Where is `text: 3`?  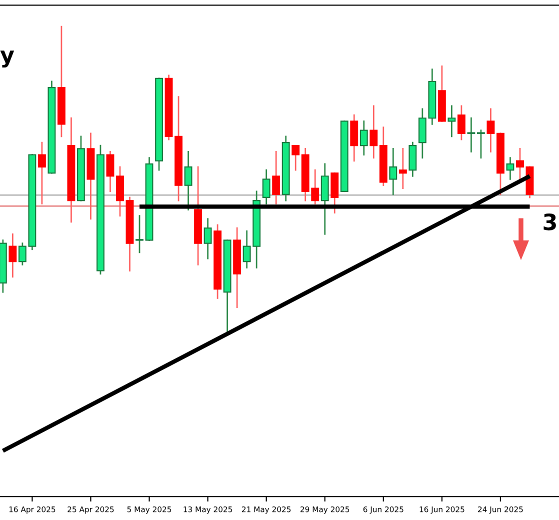
text: 3 is located at coordinates (550, 222).